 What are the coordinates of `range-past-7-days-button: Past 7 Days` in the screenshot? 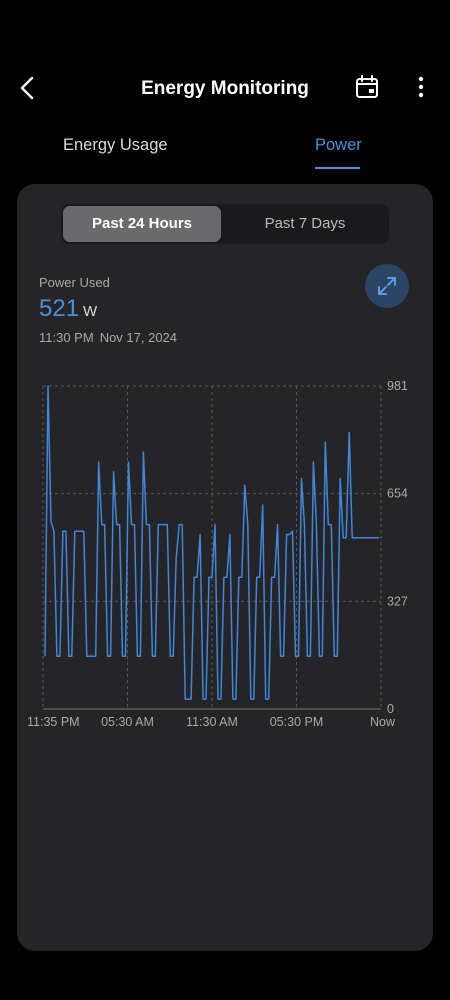 It's located at (305, 223).